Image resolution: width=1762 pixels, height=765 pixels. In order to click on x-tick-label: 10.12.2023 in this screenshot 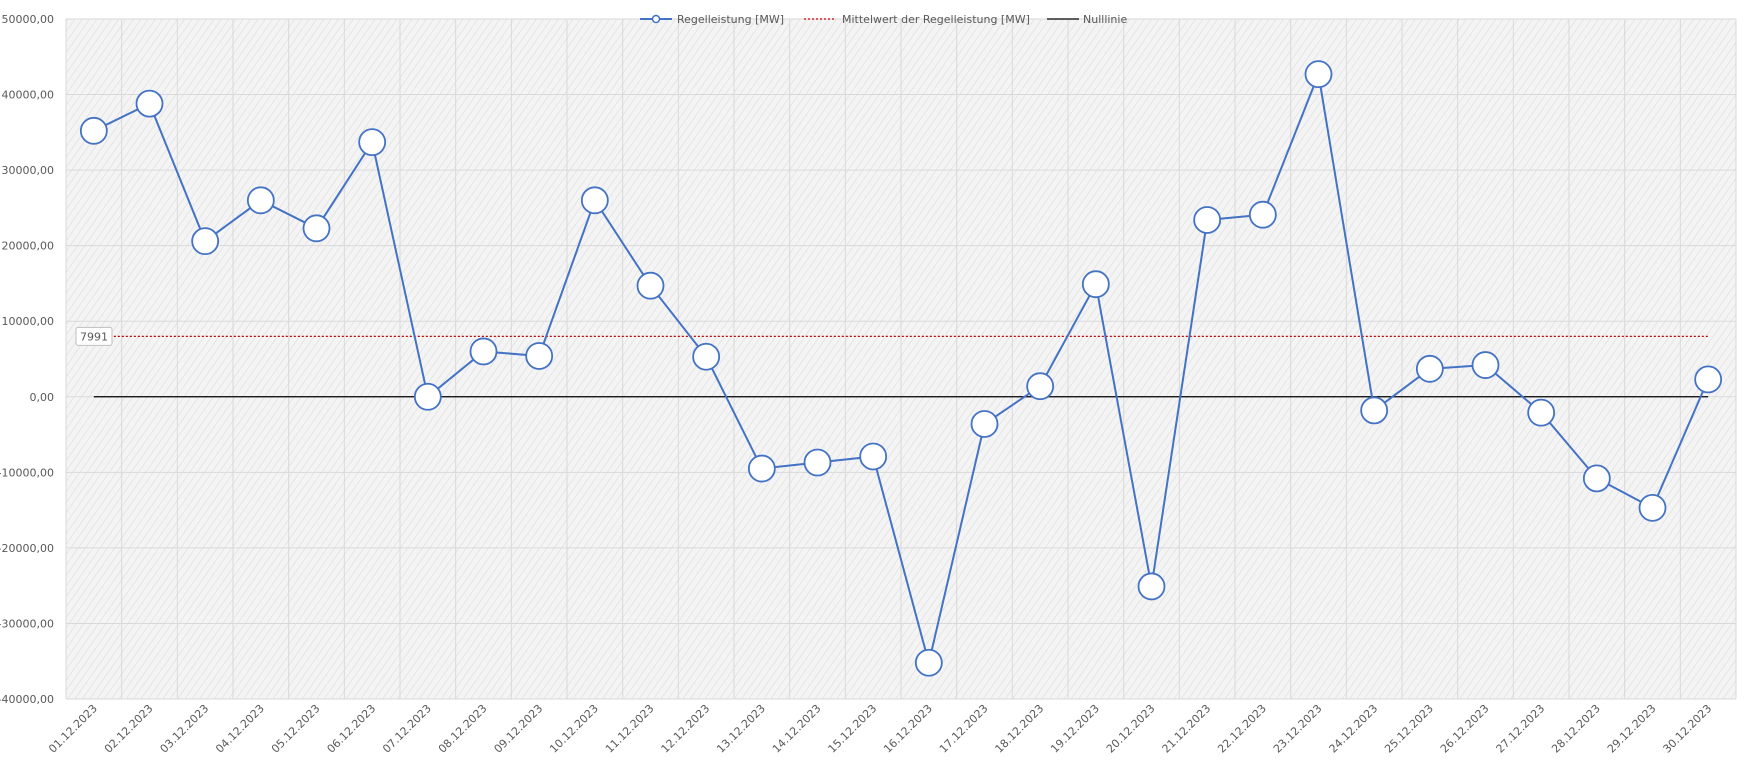, I will do `click(574, 729)`.